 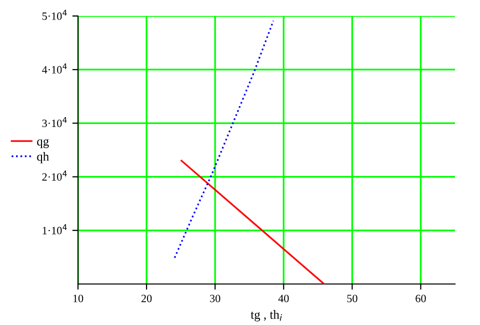 What do you see at coordinates (266, 316) in the screenshot?
I see `x-axis-title: tg , th$_{i}$` at bounding box center [266, 316].